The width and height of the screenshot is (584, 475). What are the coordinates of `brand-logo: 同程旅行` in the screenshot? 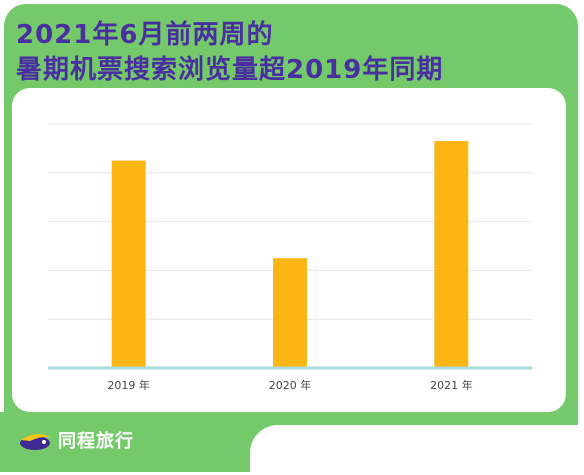 It's located at (76, 440).